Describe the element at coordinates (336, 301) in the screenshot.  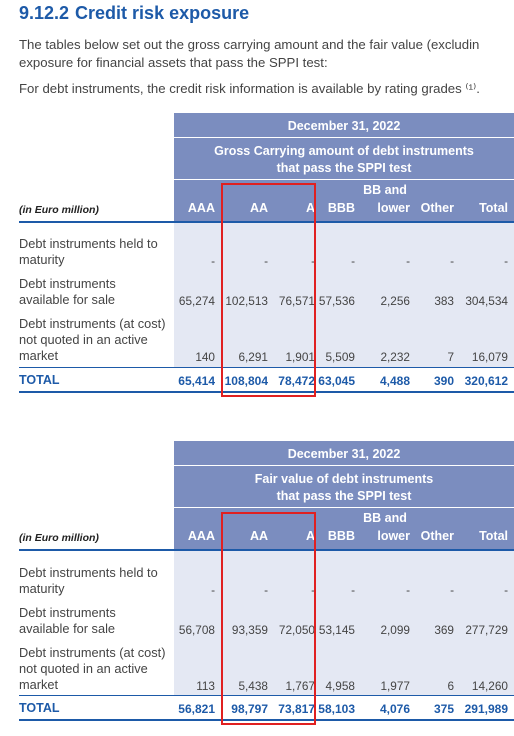
I see `cell: 57,536` at that location.